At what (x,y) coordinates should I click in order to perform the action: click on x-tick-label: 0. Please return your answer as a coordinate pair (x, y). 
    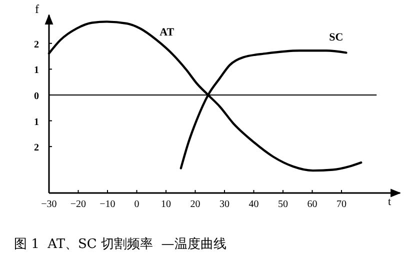
    Looking at the image, I should click on (137, 204).